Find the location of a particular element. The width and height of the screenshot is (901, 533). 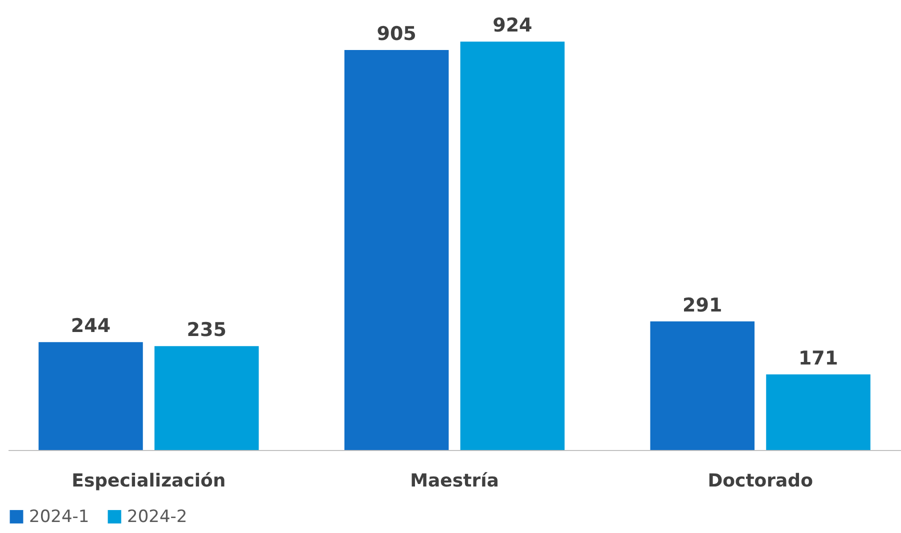

legend-label: 2024-2 is located at coordinates (157, 516).